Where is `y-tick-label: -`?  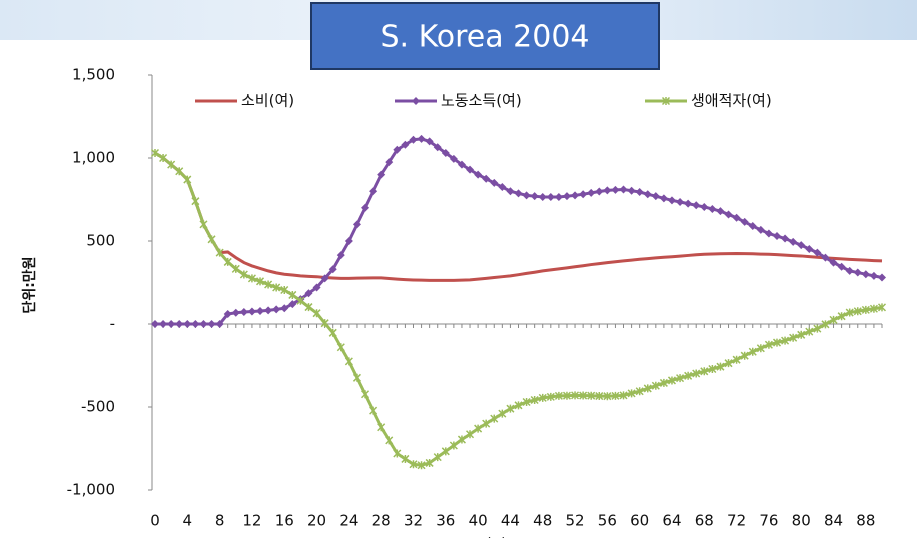 y-tick-label: - is located at coordinates (112, 324).